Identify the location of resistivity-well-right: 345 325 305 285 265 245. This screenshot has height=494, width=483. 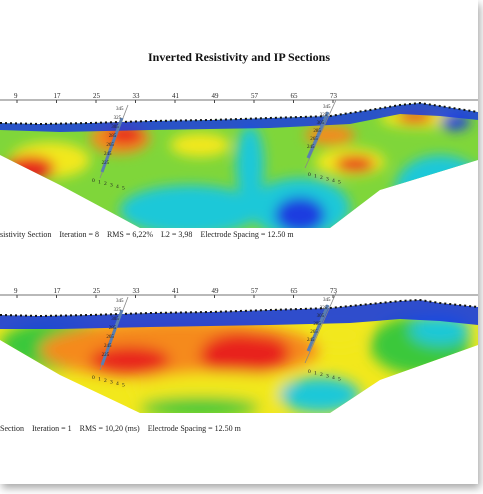
(320, 134).